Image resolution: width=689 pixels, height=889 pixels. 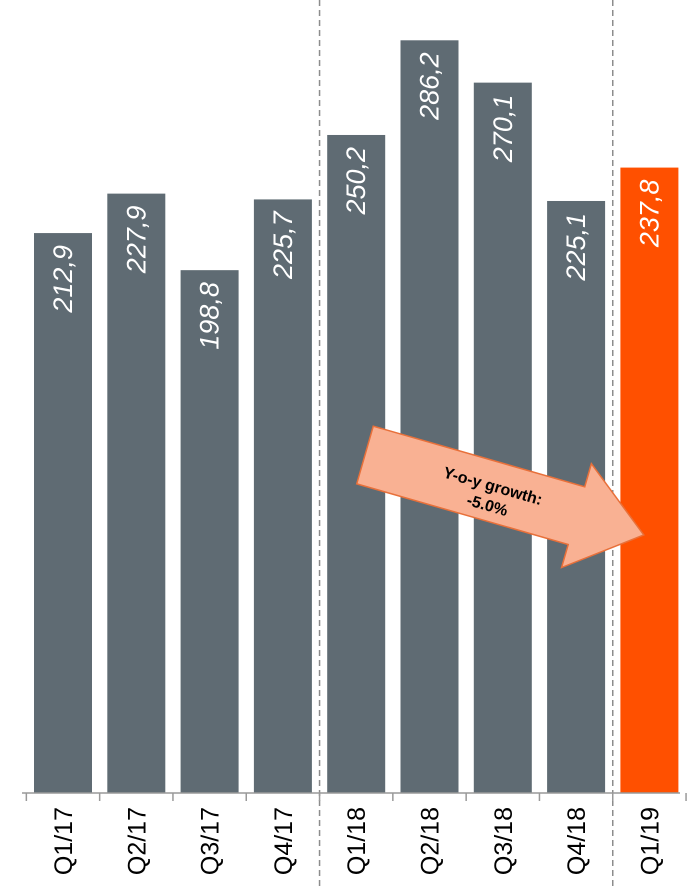 I want to click on x-tick-label: Q1/17, so click(x=64, y=841).